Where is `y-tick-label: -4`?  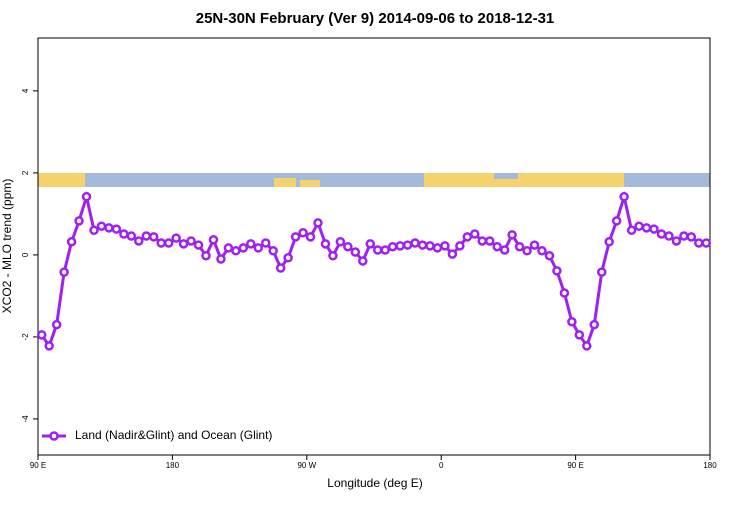
y-tick-label: -4 is located at coordinates (25, 419).